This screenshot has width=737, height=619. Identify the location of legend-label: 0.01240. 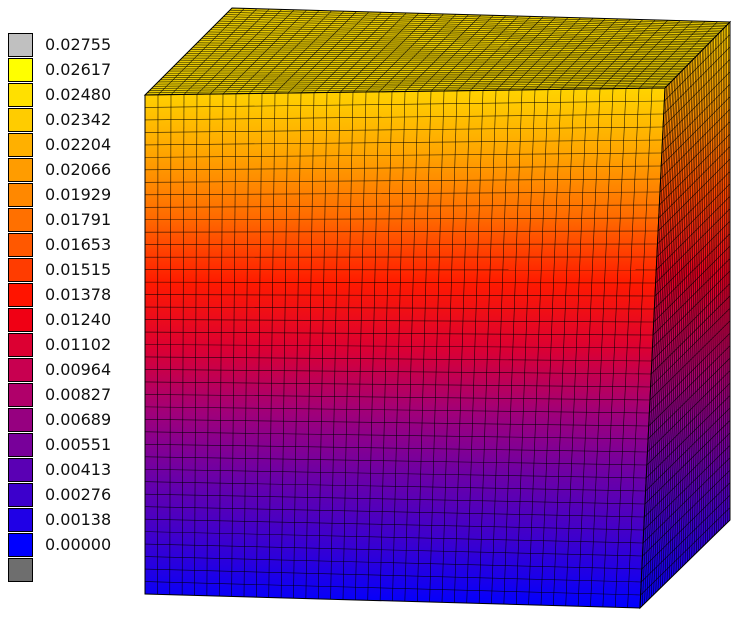
(78, 319).